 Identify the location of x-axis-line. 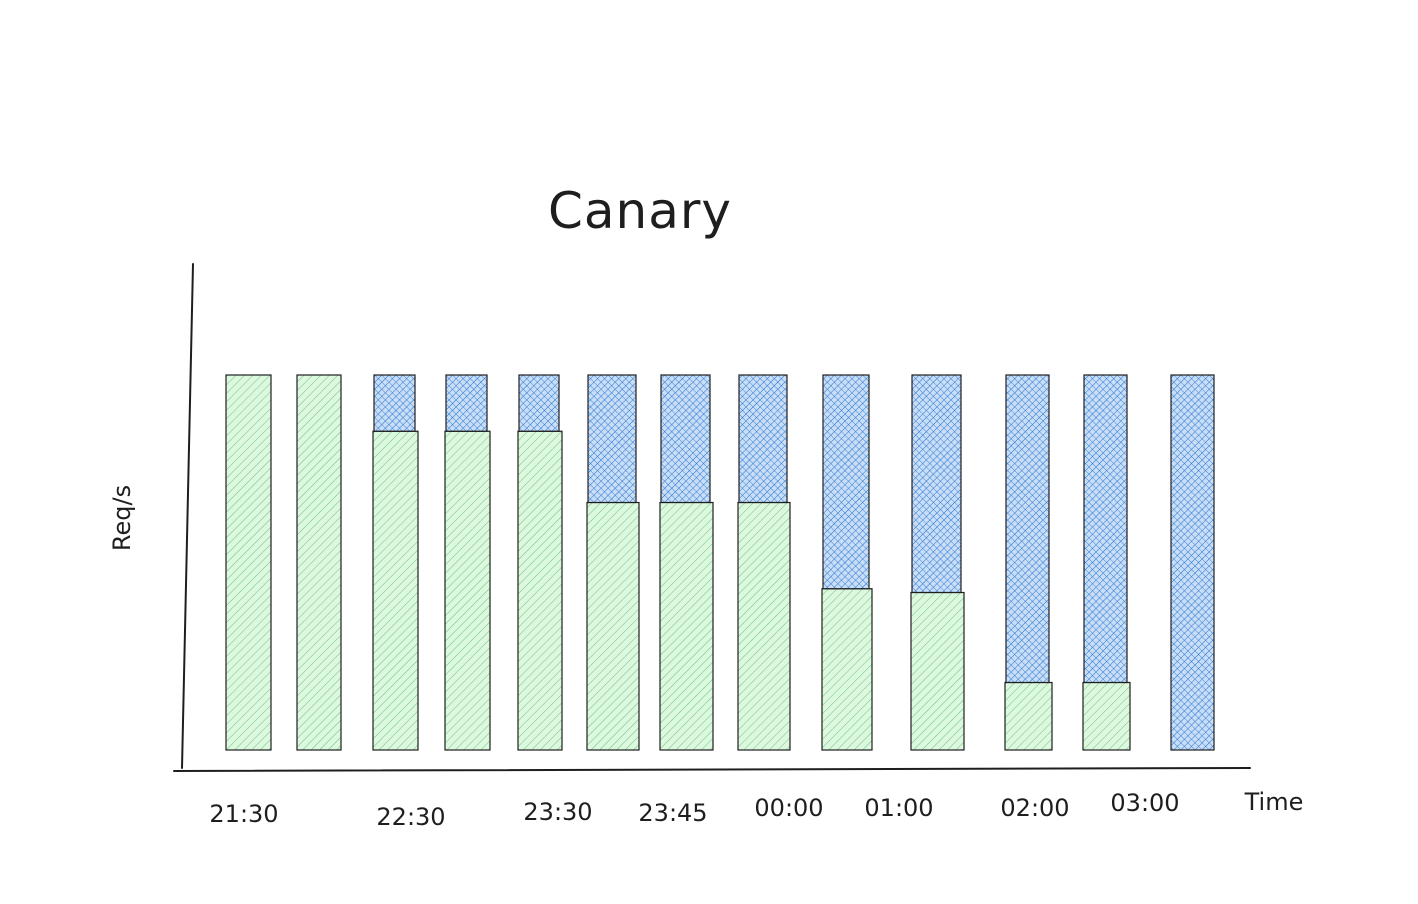
(712, 769).